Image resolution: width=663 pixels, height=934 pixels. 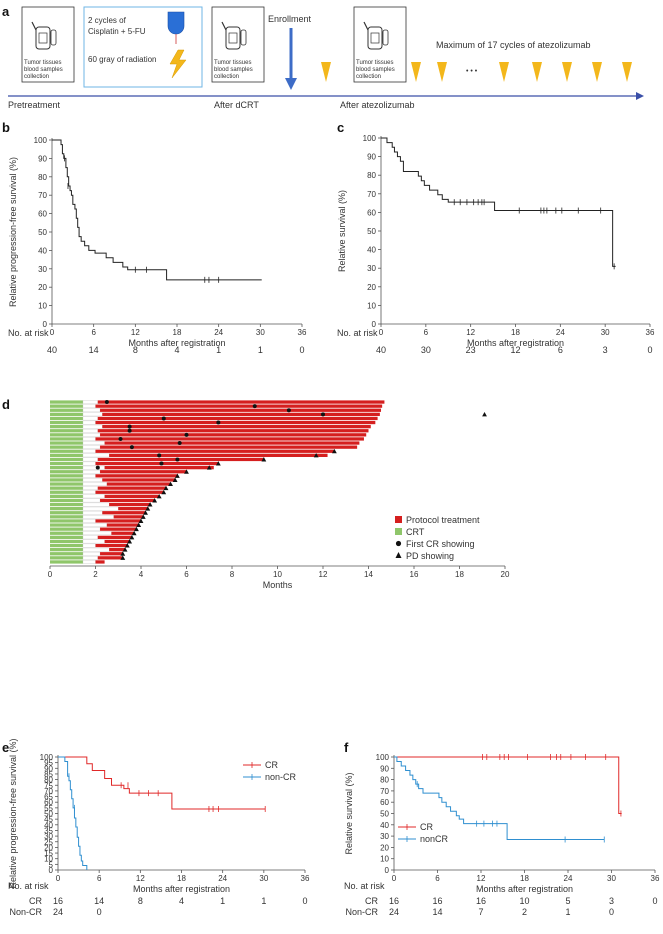 I want to click on enrollment-label: Enrollment, so click(x=290, y=19).